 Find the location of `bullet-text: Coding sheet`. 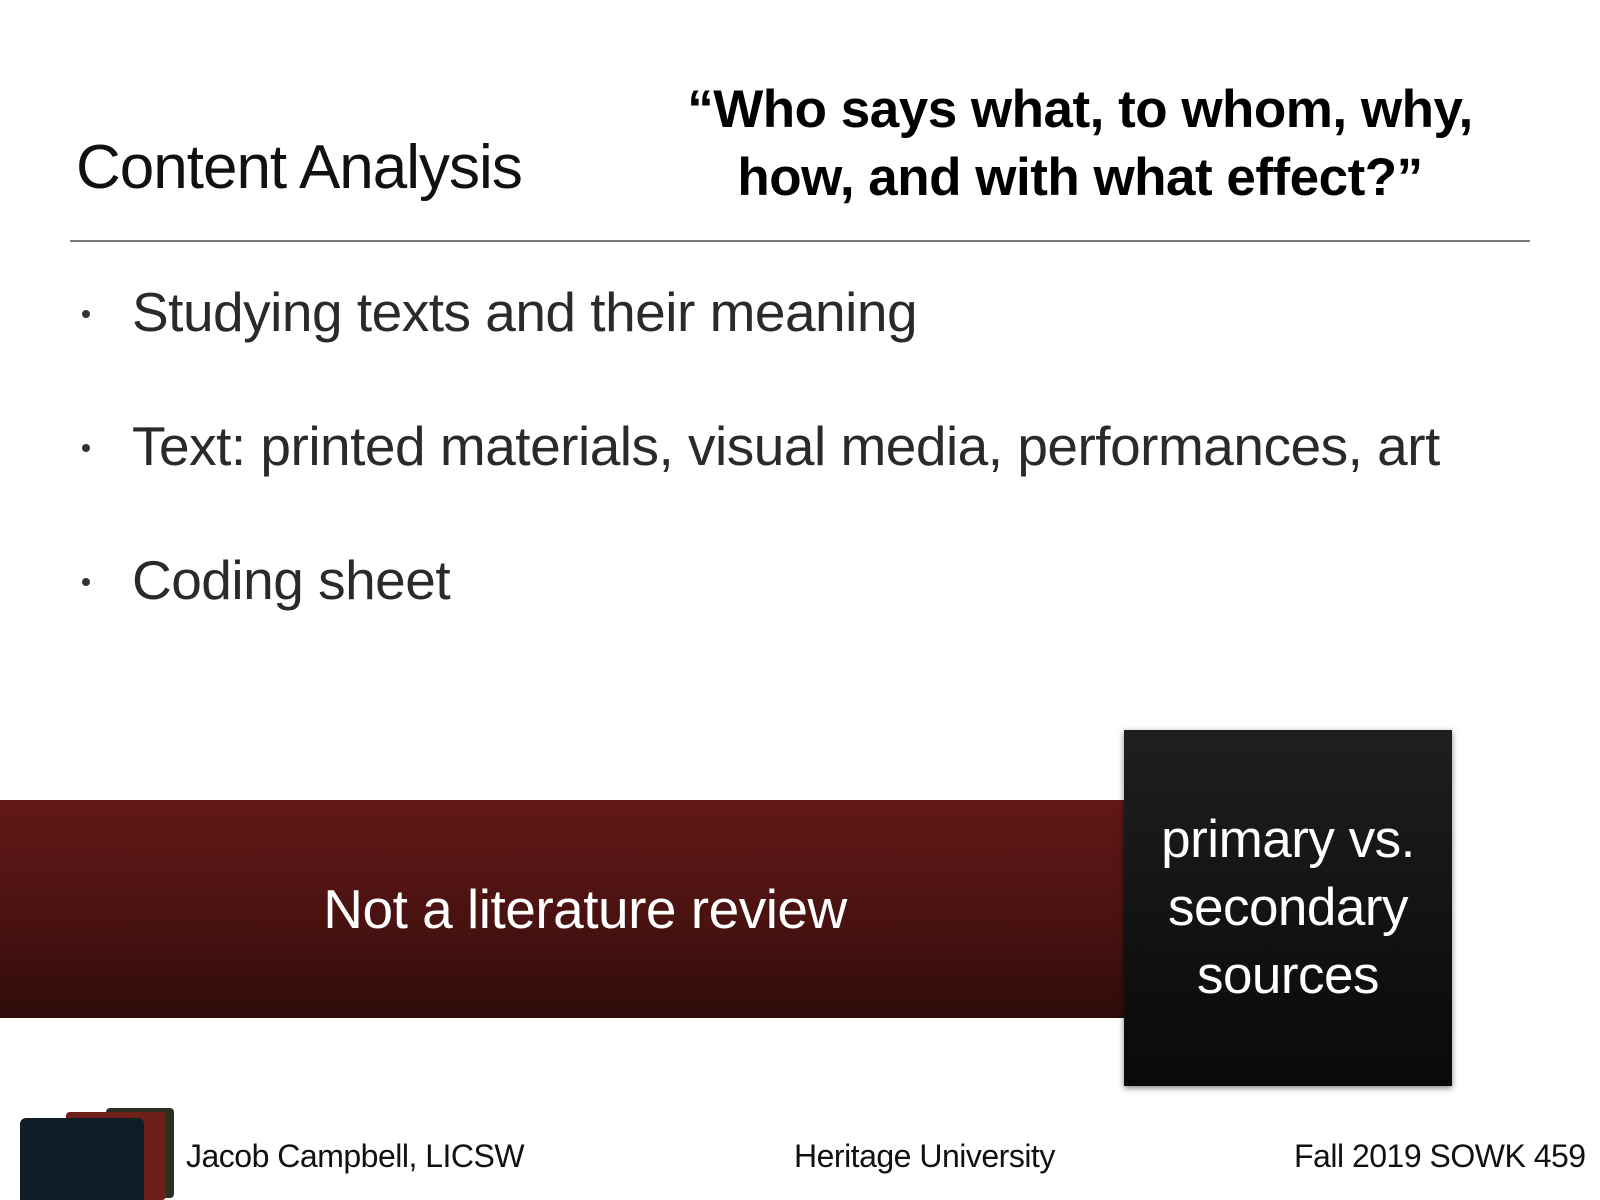

bullet-text: Coding sheet is located at coordinates (291, 580).